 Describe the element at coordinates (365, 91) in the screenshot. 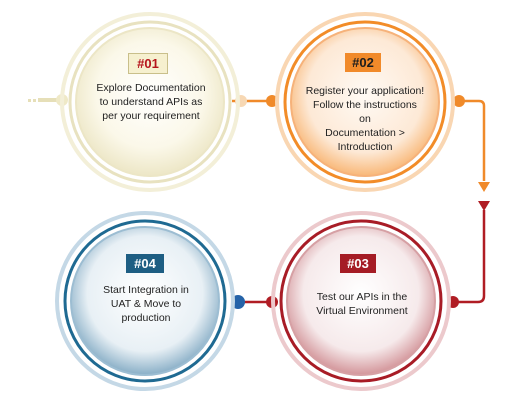

I see `step-2-line: Register your application!` at that location.